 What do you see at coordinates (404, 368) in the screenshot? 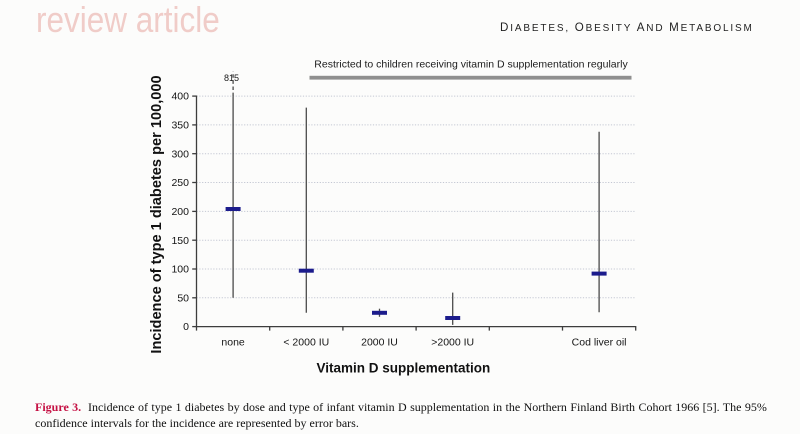
I see `svg-text: Vitamin D supplementation` at bounding box center [404, 368].